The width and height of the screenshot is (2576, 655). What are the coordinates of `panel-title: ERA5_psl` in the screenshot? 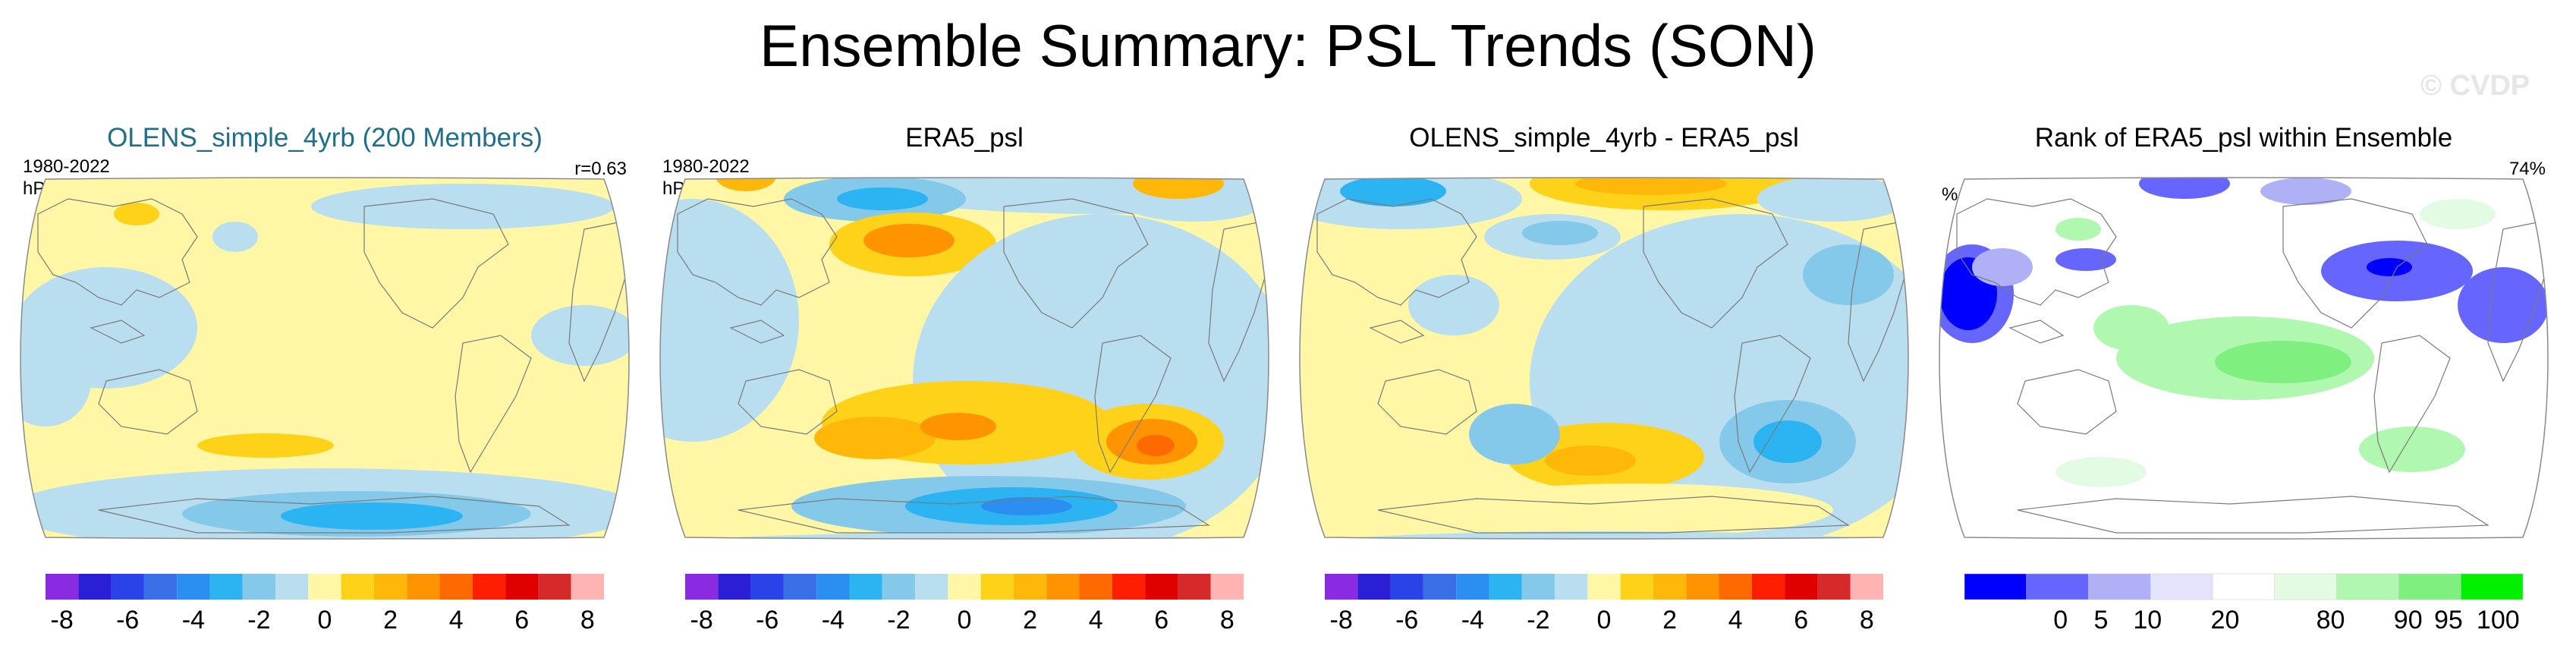 It's located at (964, 138).